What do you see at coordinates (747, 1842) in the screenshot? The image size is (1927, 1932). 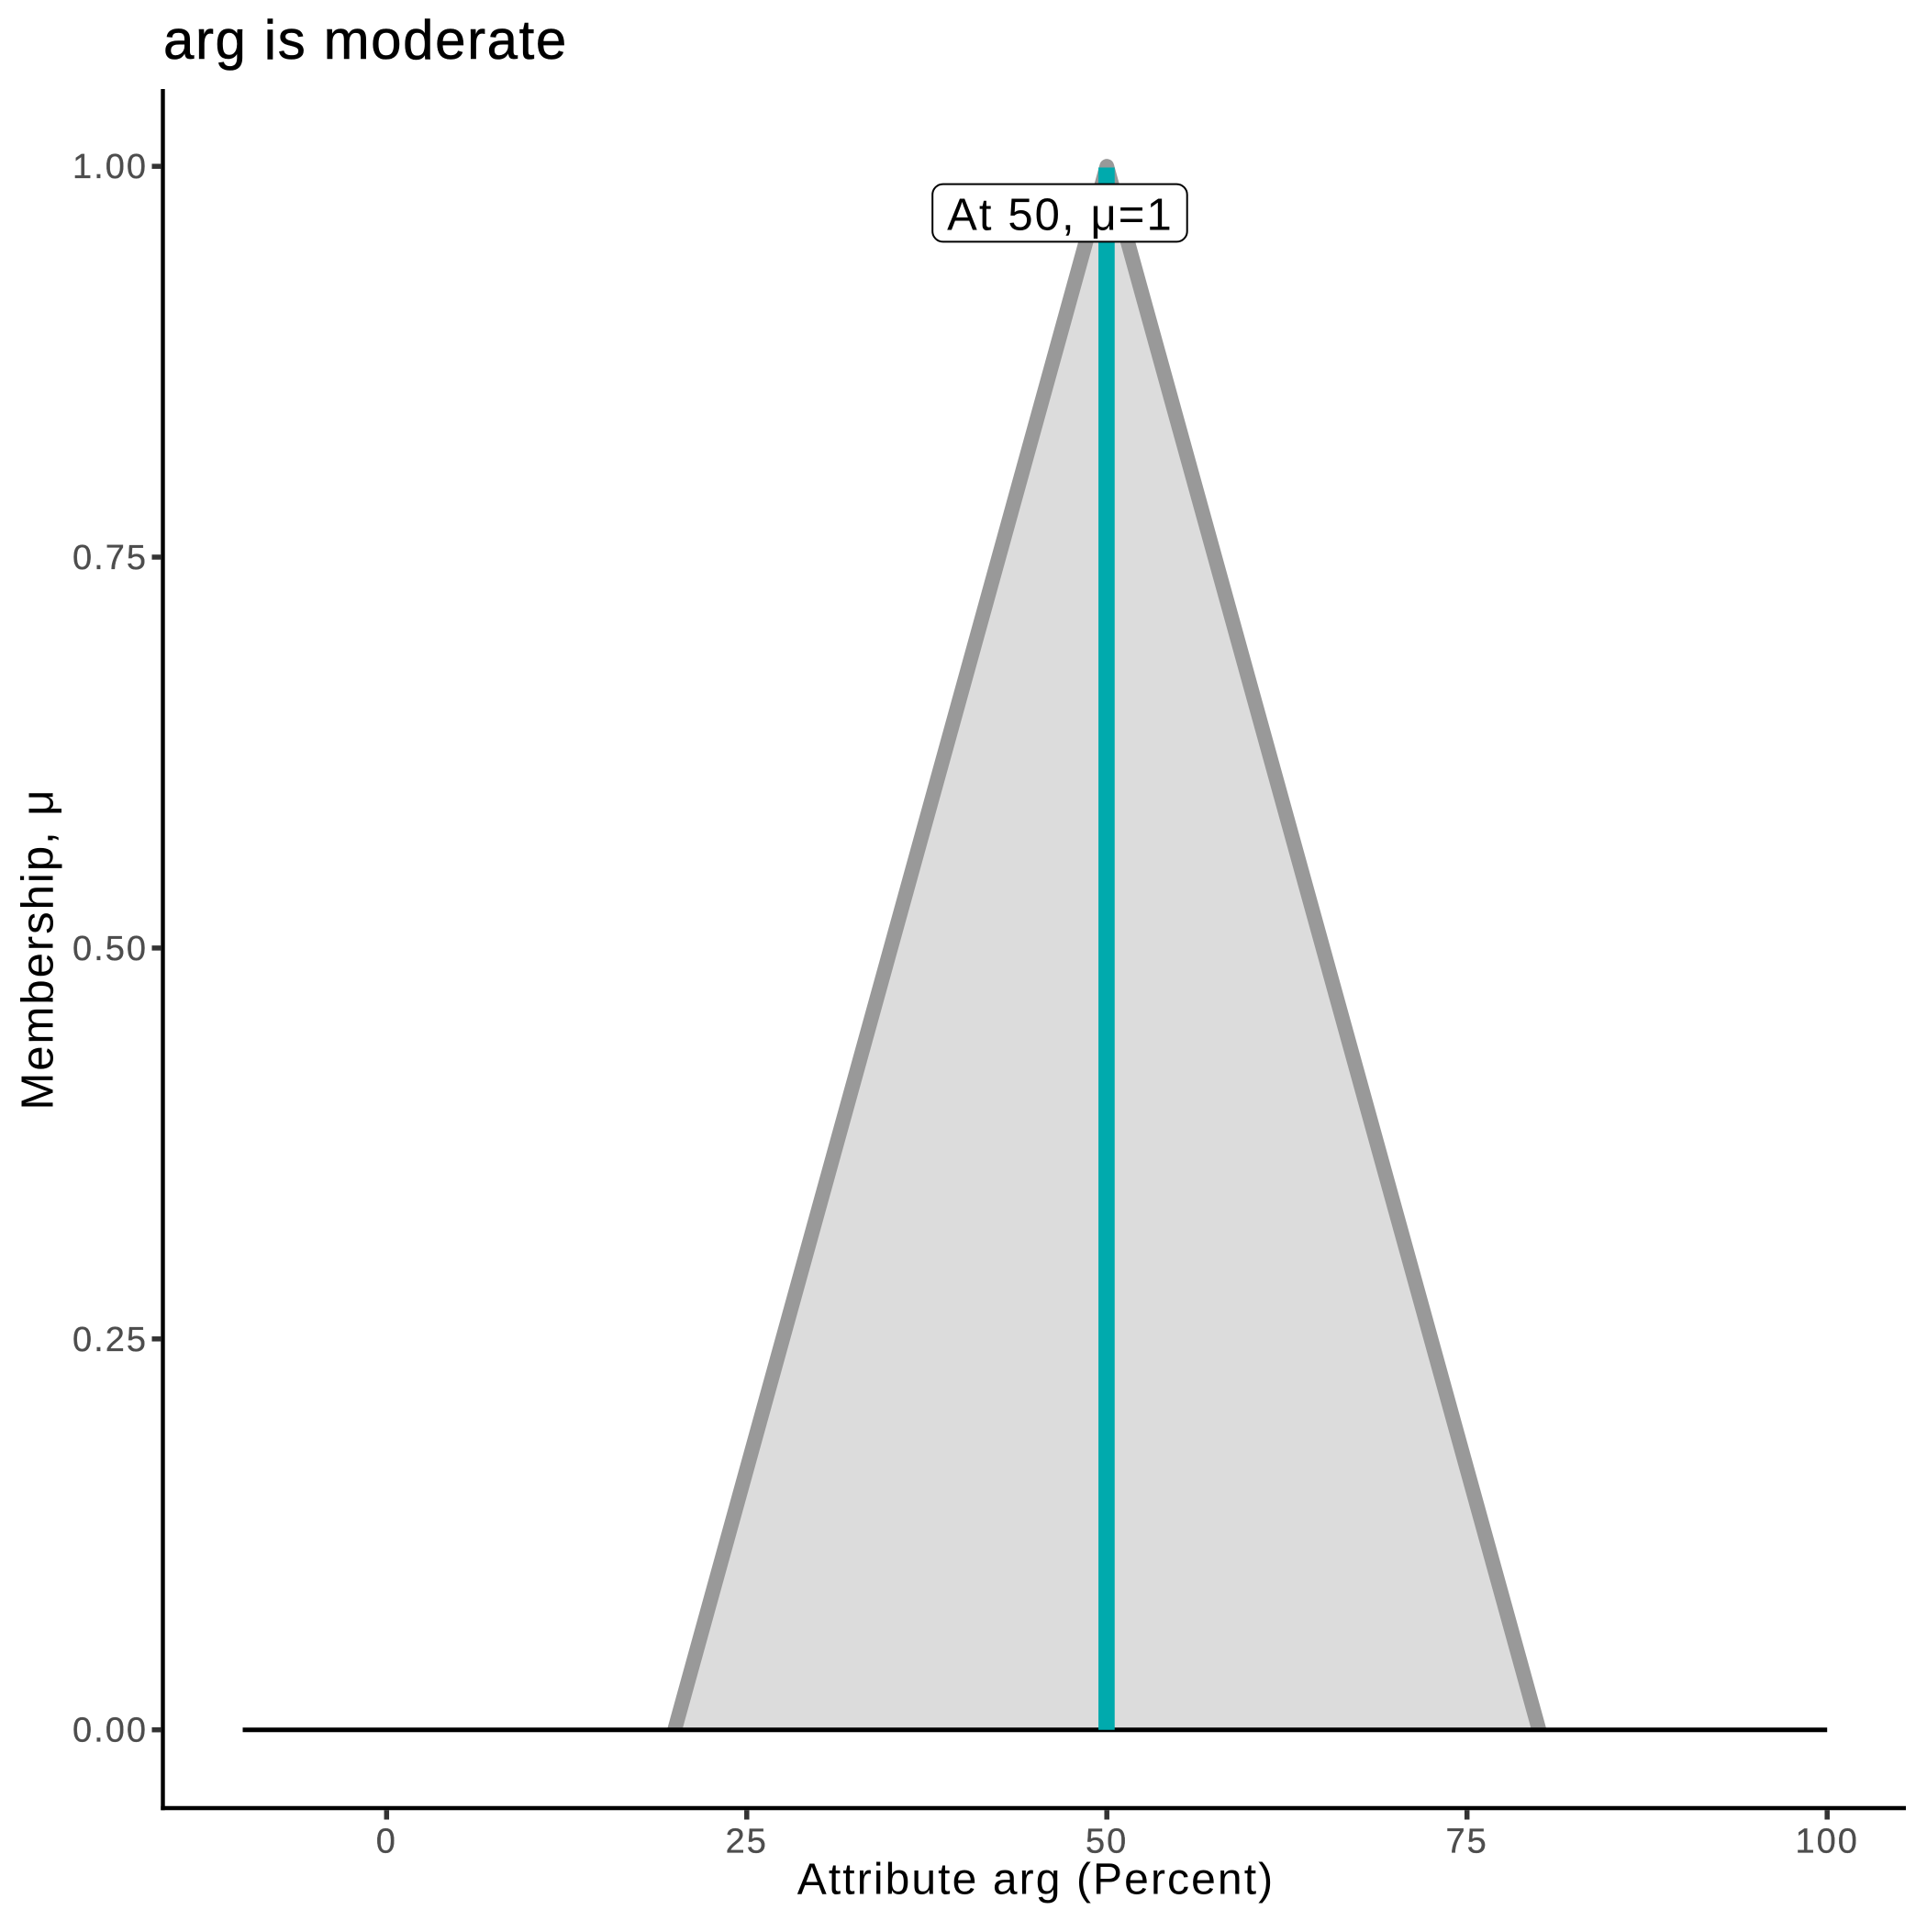 I see `svg-text: 25` at bounding box center [747, 1842].